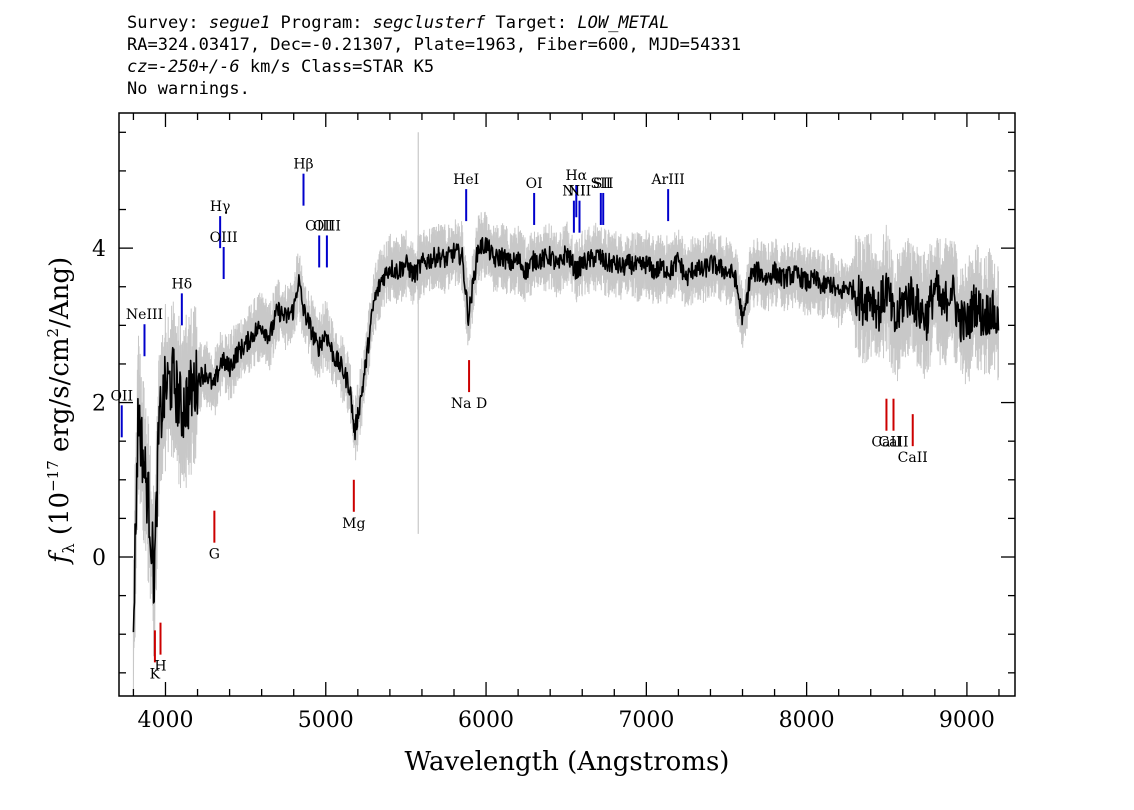 Image resolution: width=1134 pixels, height=810 pixels. I want to click on absorption-line-label: Na D, so click(469, 404).